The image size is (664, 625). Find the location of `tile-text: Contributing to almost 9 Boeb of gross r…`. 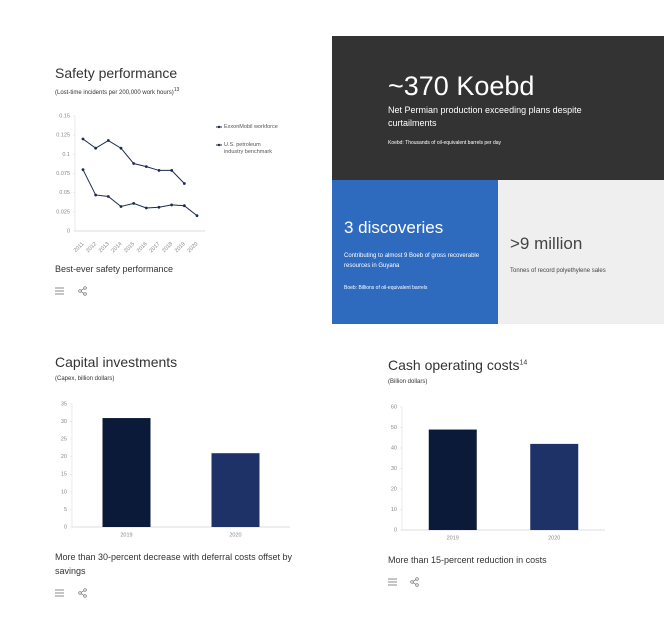

tile-text: Contributing to almost 9 Boeb of gross r… is located at coordinates (412, 261).